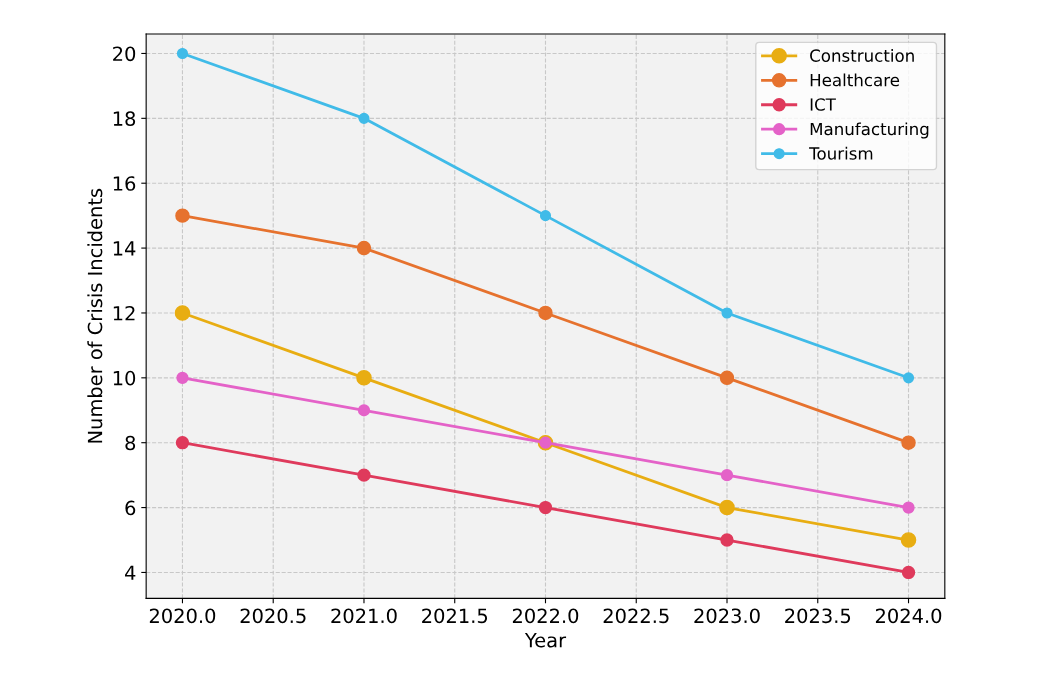 This screenshot has width=1044, height=680. Describe the element at coordinates (545, 640) in the screenshot. I see `x-axis-title: Year` at that location.